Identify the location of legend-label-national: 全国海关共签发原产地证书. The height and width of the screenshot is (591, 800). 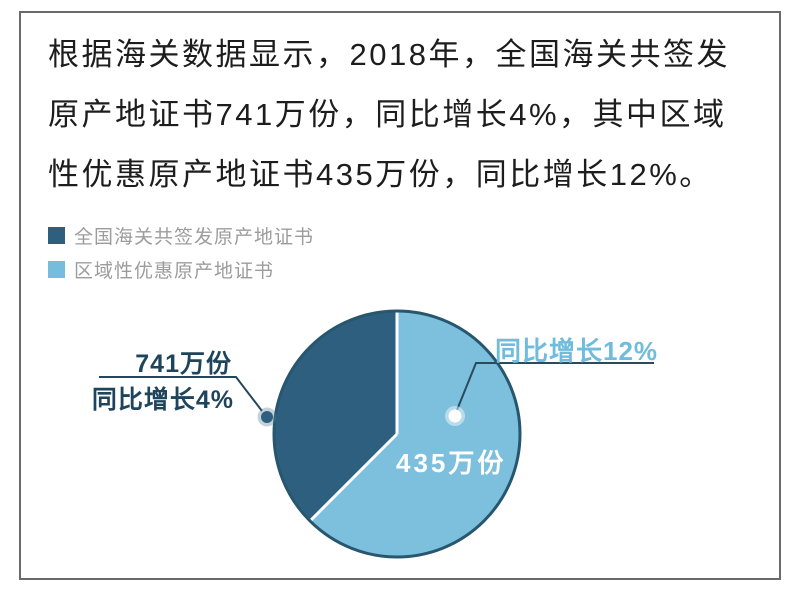
(194, 237).